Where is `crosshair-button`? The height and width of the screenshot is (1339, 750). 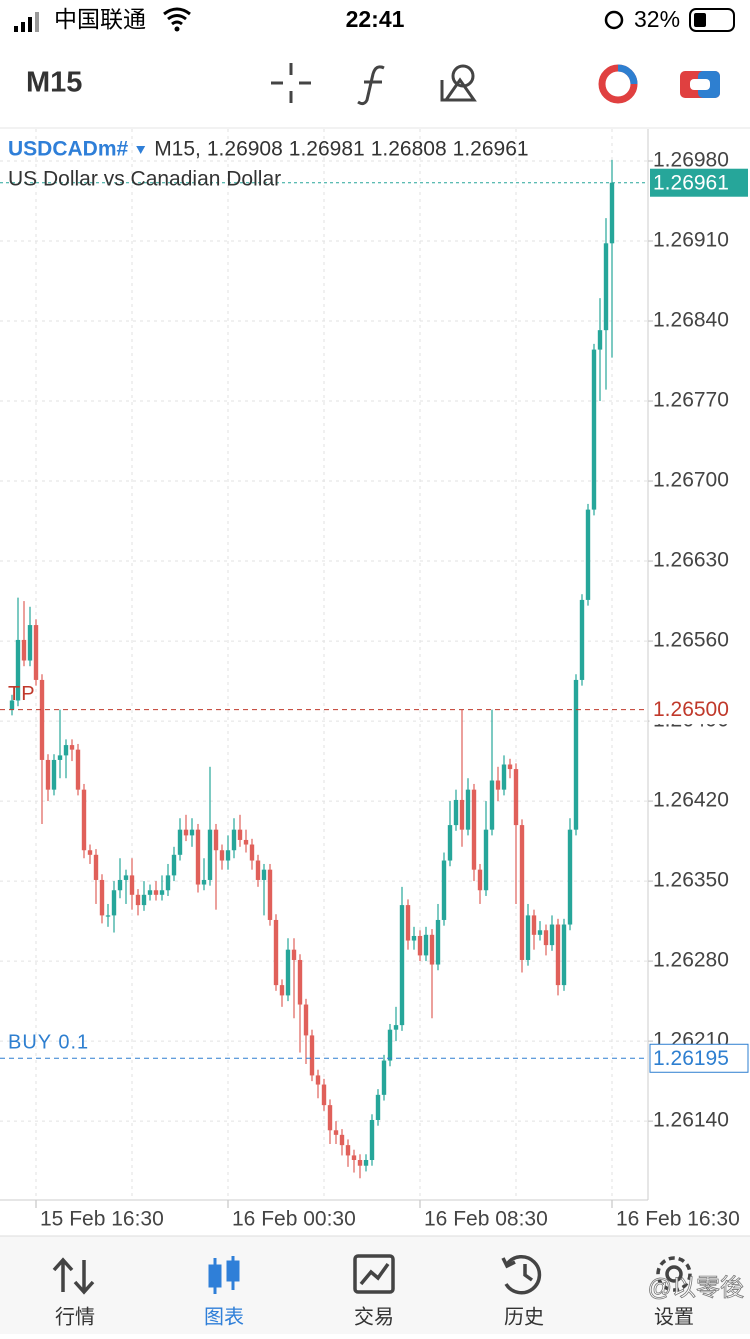
crosshair-button is located at coordinates (291, 83).